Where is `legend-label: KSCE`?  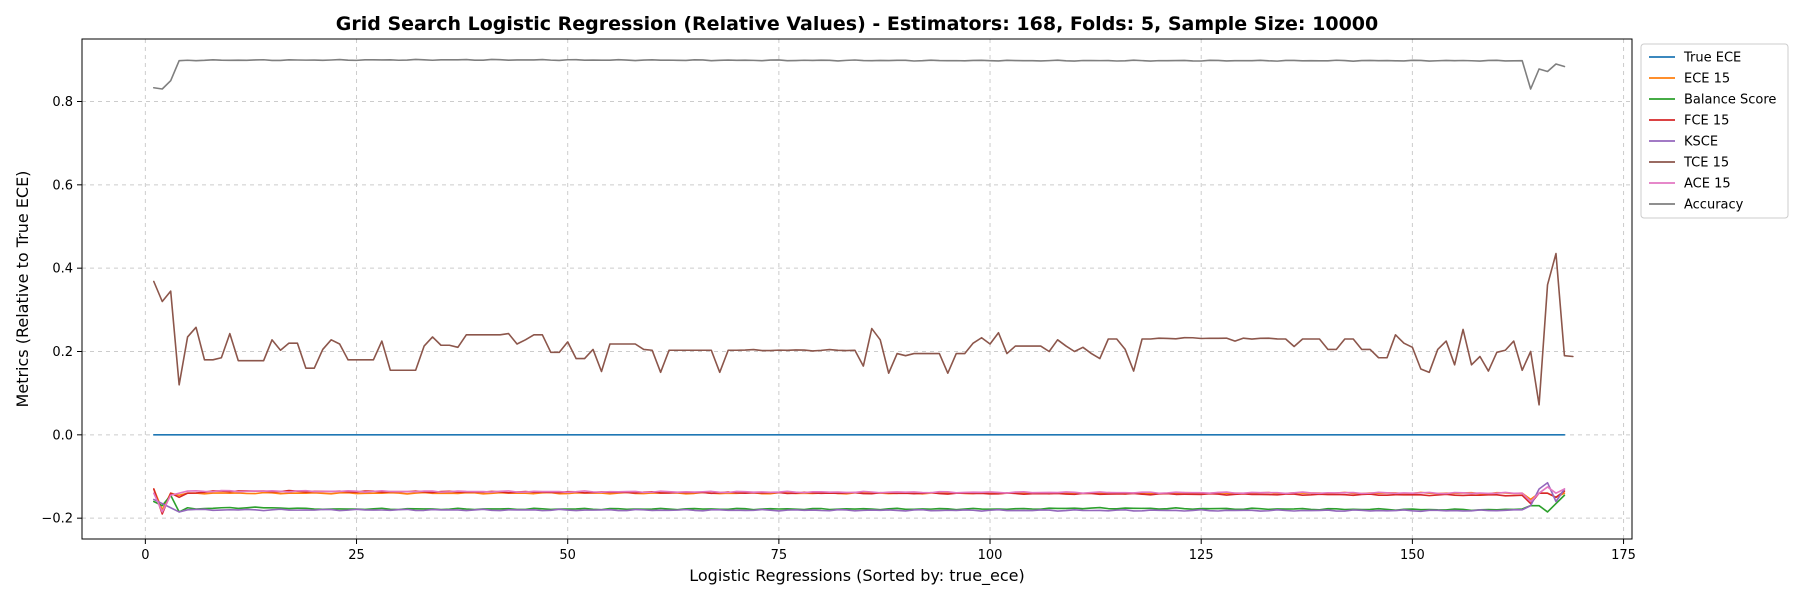 legend-label: KSCE is located at coordinates (1701, 142).